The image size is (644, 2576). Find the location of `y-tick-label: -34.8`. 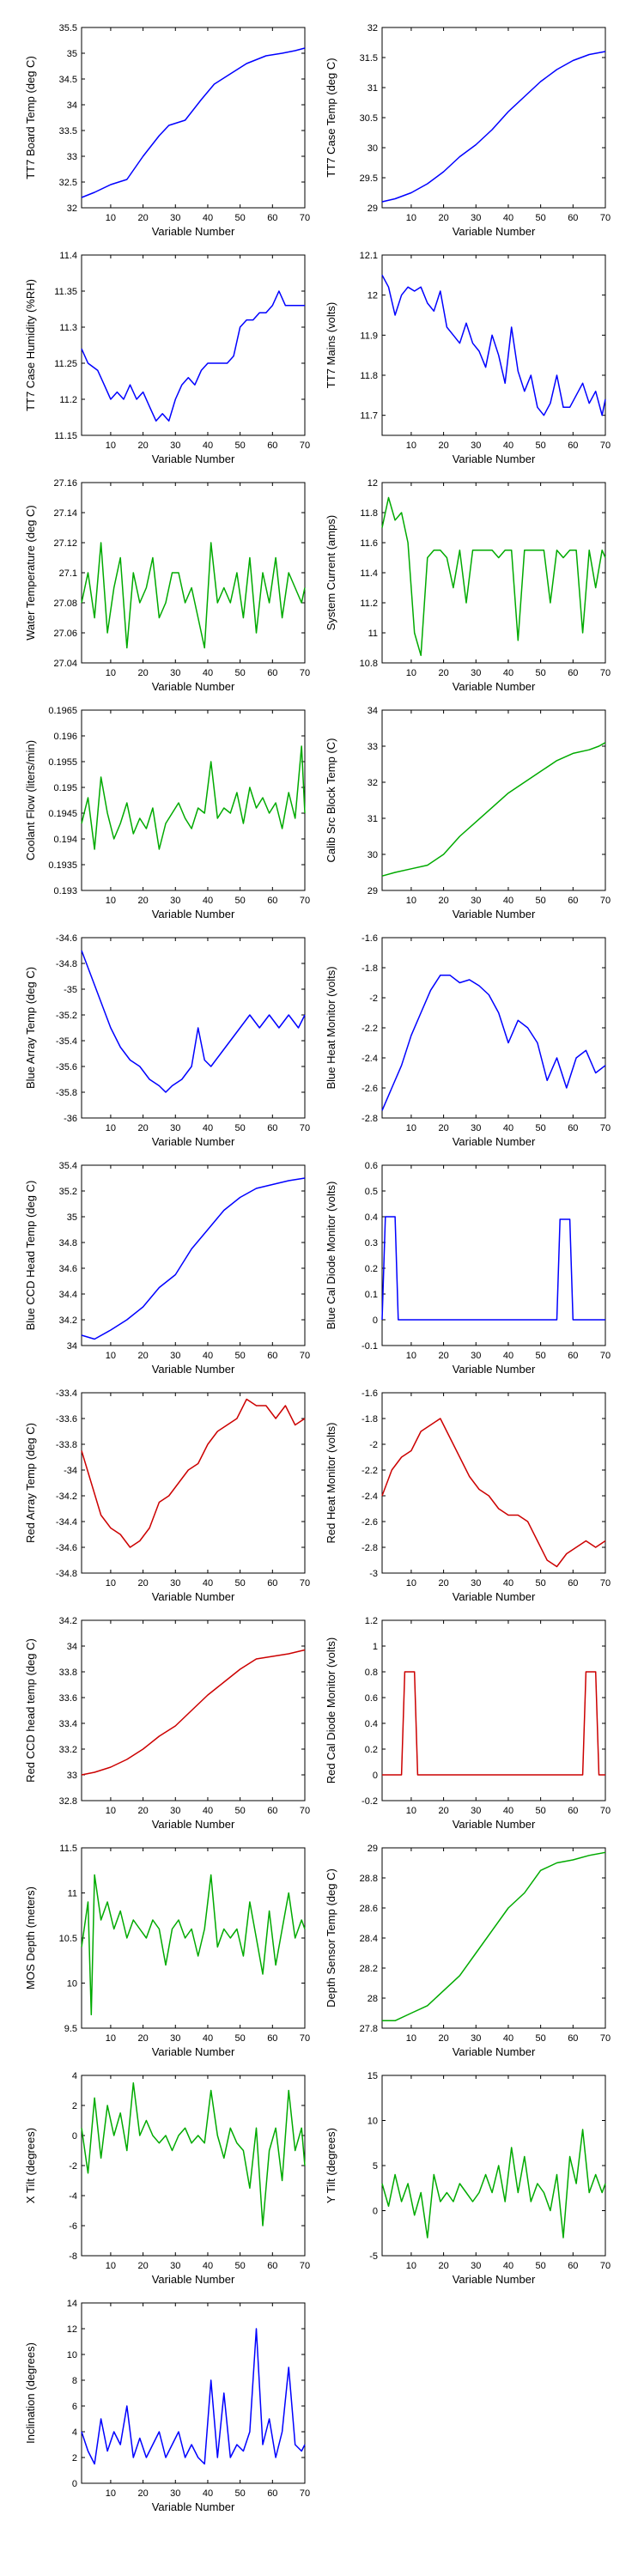

y-tick-label: -34.8 is located at coordinates (66, 964).